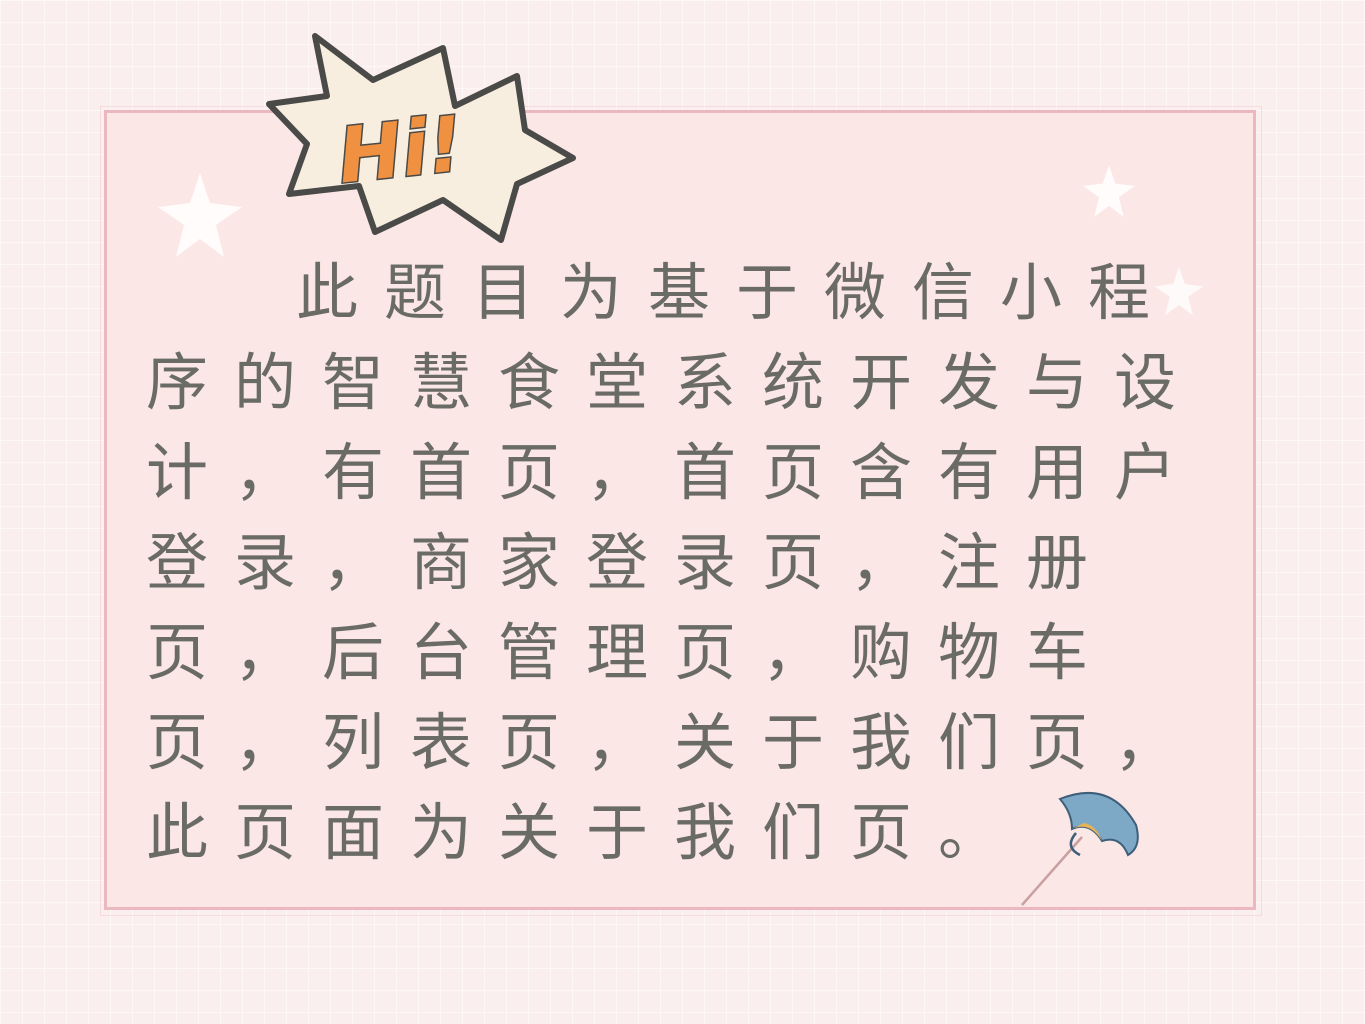 Image resolution: width=1365 pixels, height=1024 pixels. I want to click on umbrella-icon, so click(1080, 848).